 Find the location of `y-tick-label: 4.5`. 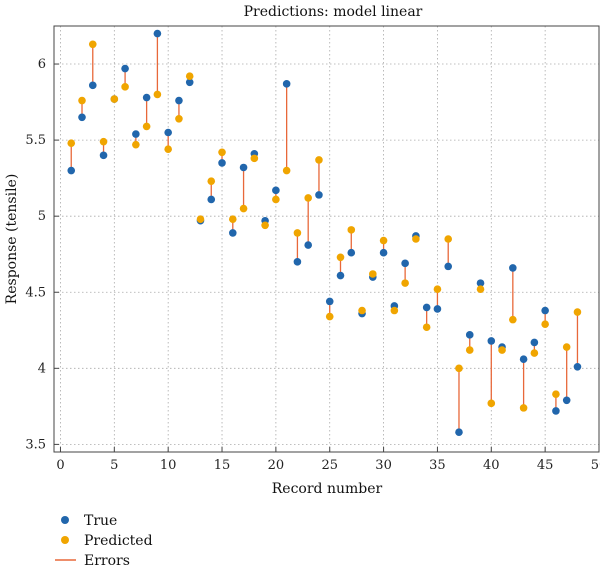

y-tick-label: 4.5 is located at coordinates (35, 292).